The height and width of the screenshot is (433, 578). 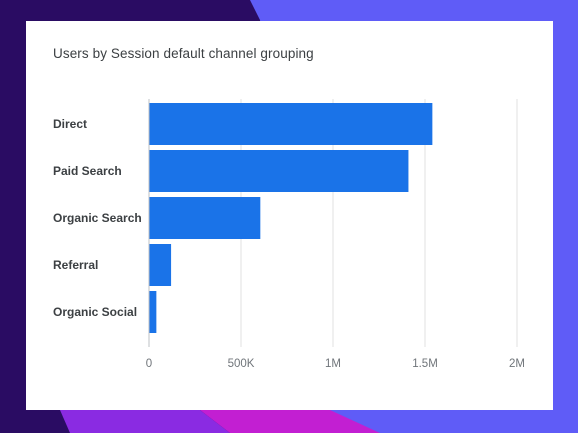 I want to click on background-violet-shape, so click(x=145, y=421).